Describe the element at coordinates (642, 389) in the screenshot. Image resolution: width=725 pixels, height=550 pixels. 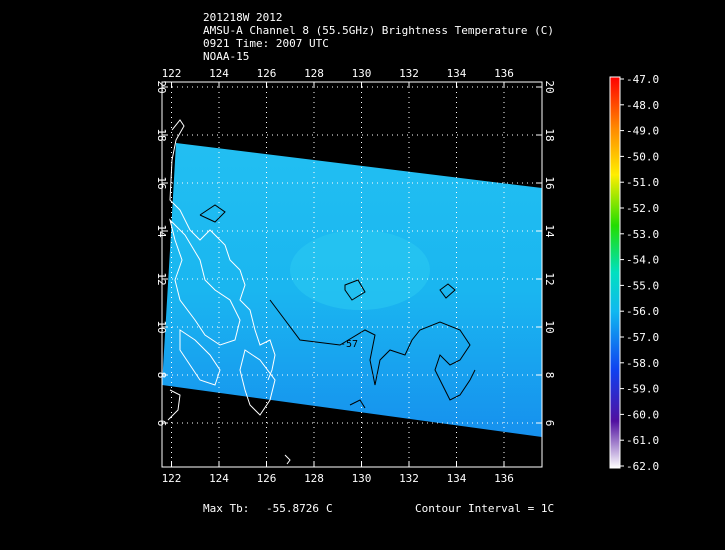
I see `colorbar-label: -59.0` at that location.